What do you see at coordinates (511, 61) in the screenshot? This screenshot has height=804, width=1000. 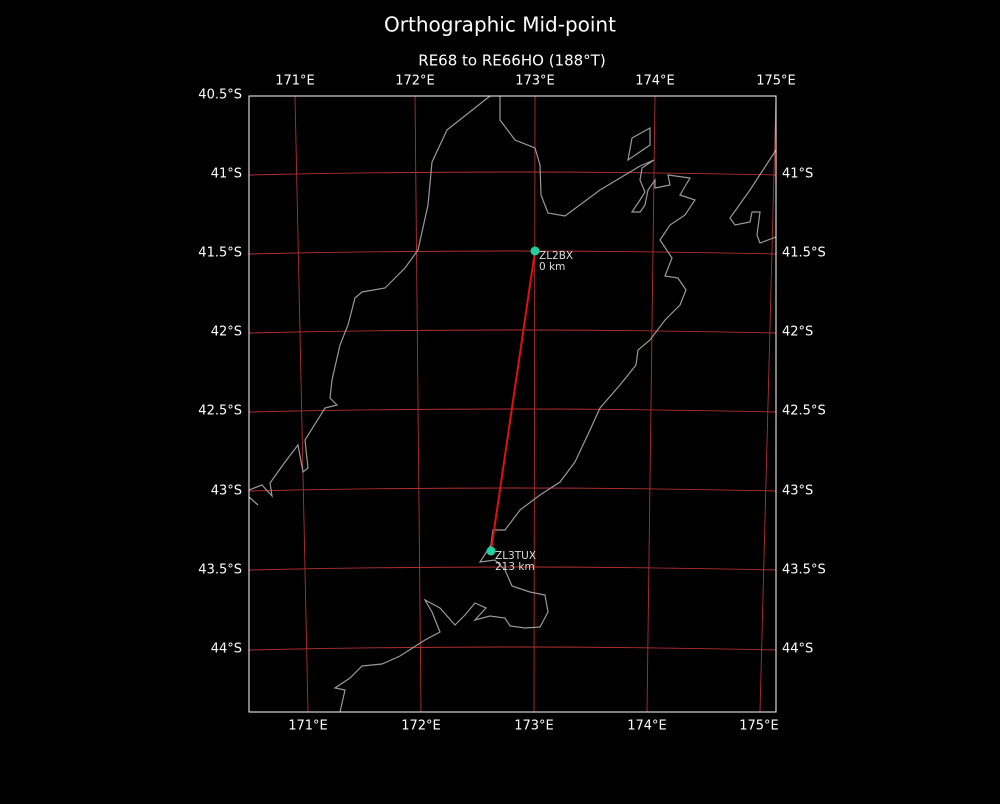 I see `subtitle: RE68 to RE66HO (188°T)` at bounding box center [511, 61].